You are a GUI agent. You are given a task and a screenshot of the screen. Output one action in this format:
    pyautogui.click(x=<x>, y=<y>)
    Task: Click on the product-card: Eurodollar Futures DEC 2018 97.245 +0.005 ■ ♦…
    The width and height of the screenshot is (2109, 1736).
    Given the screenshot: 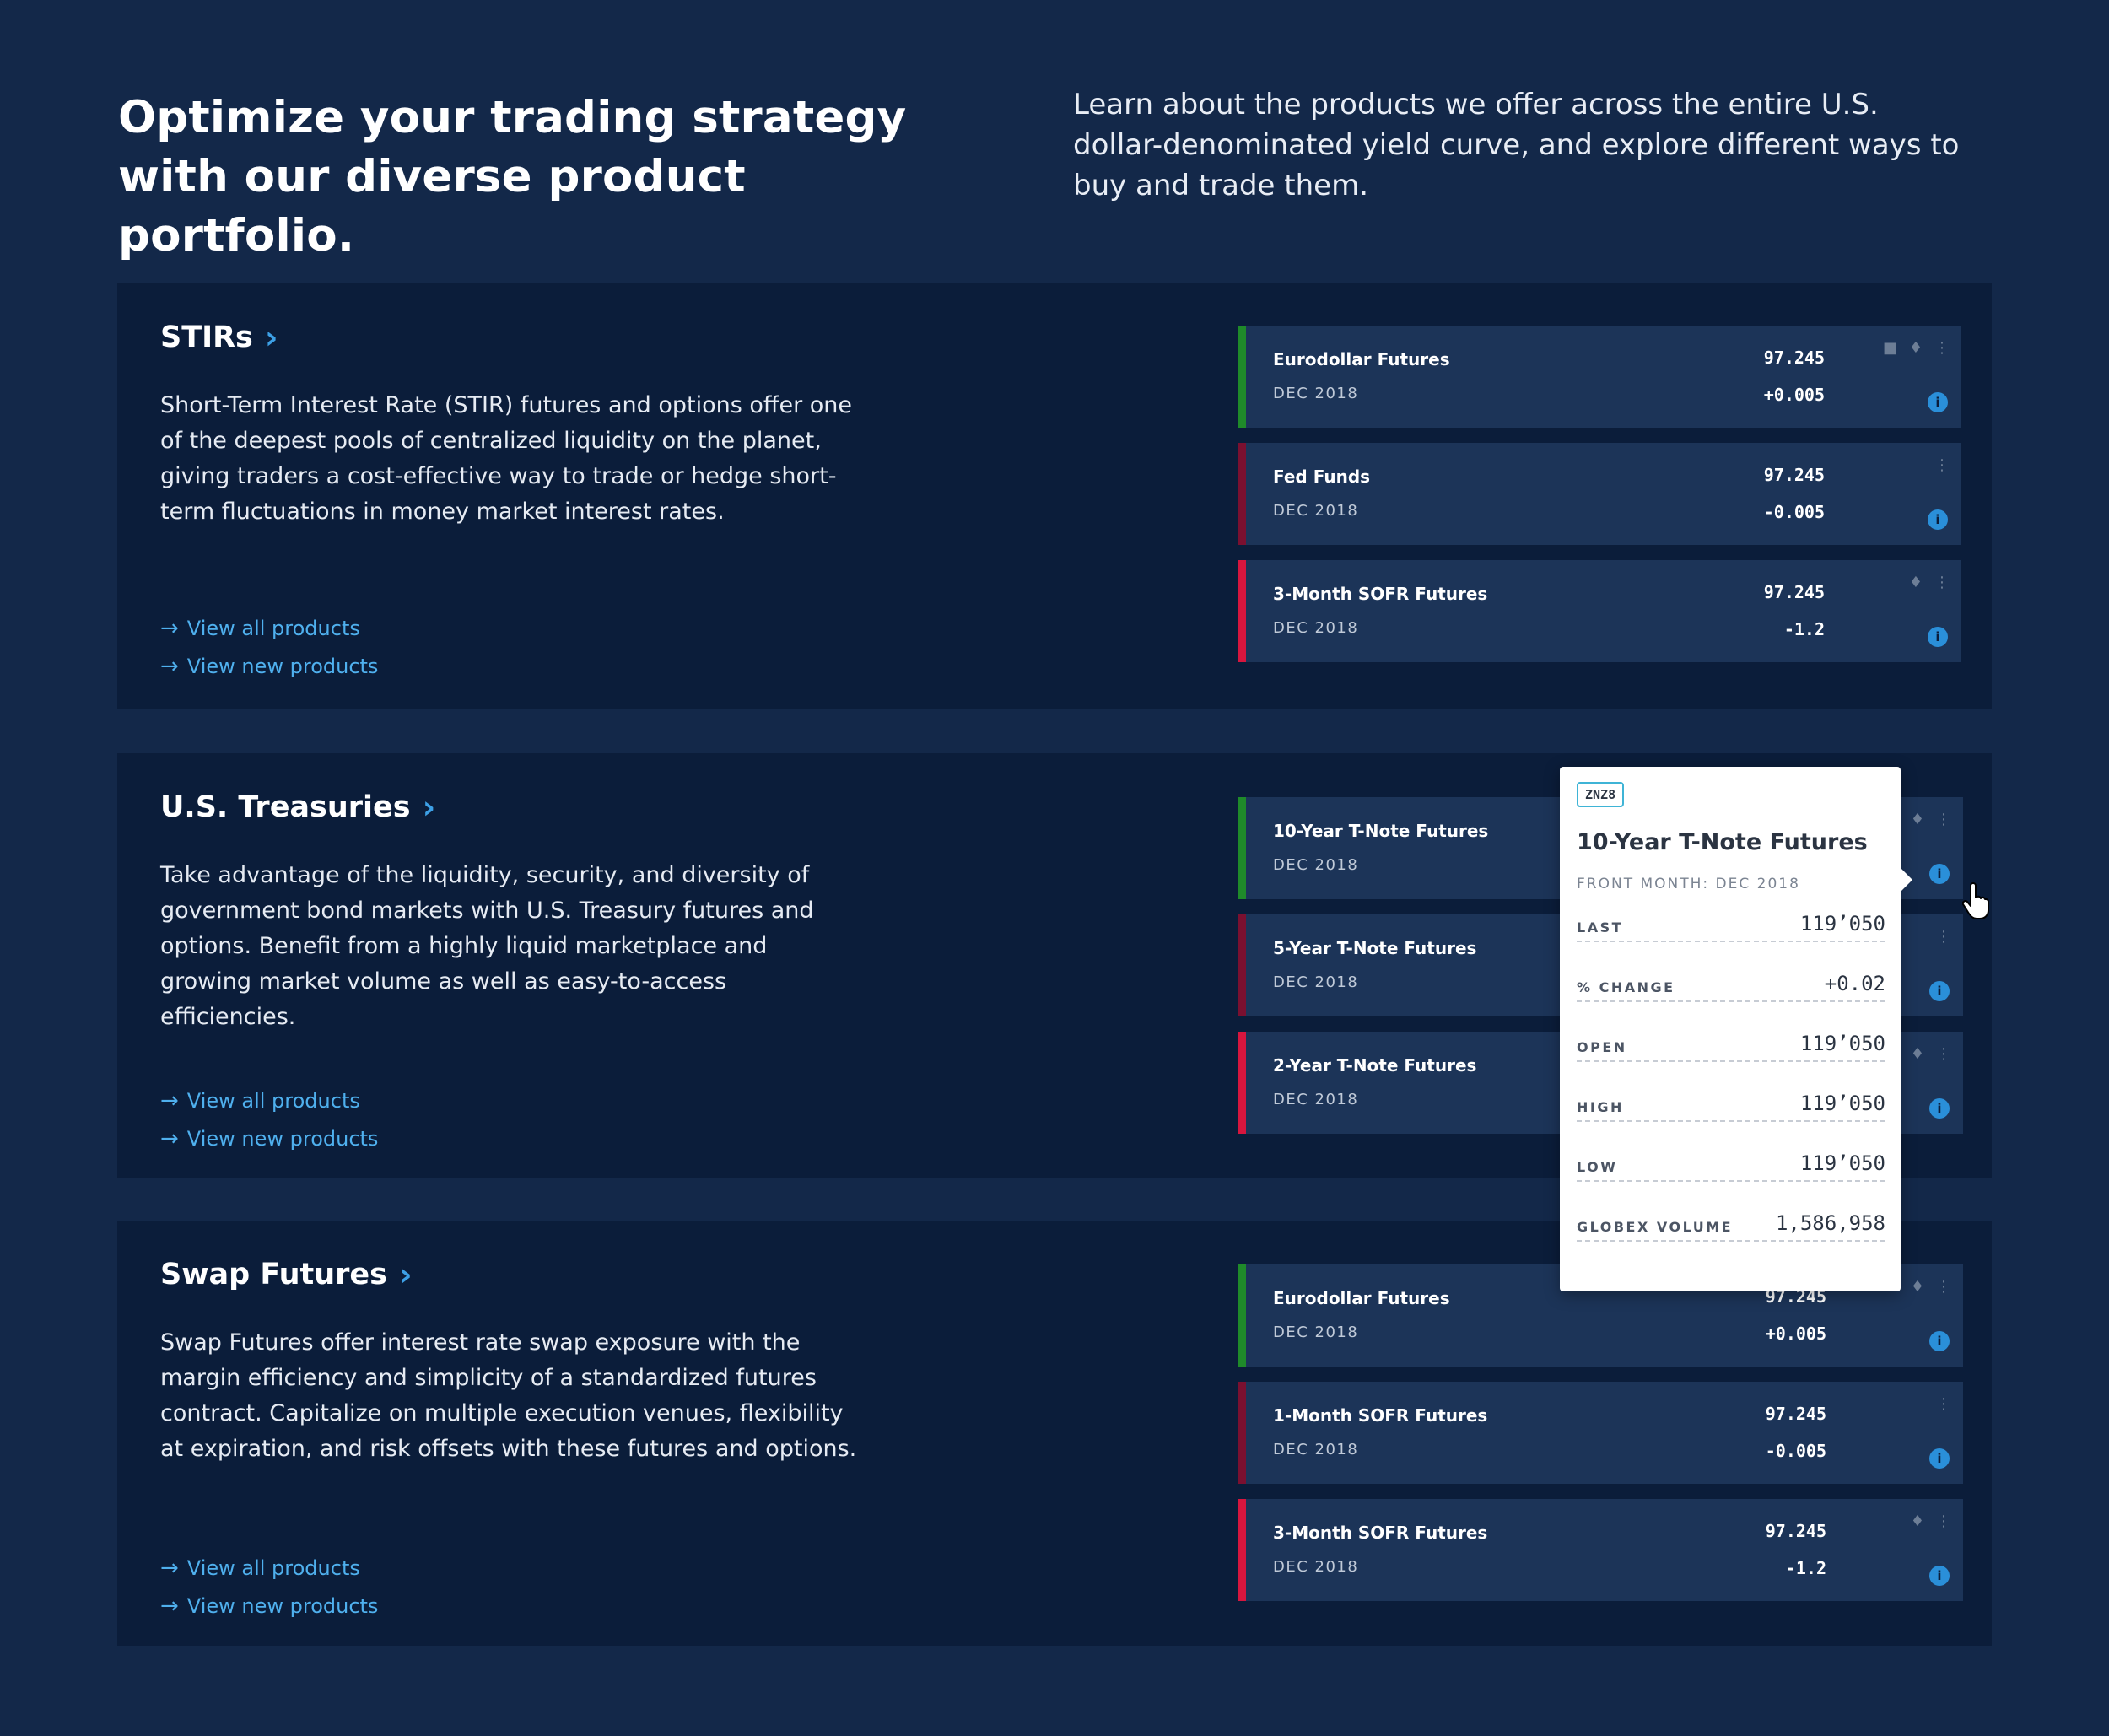 What is the action you would take?
    pyautogui.click(x=1599, y=377)
    